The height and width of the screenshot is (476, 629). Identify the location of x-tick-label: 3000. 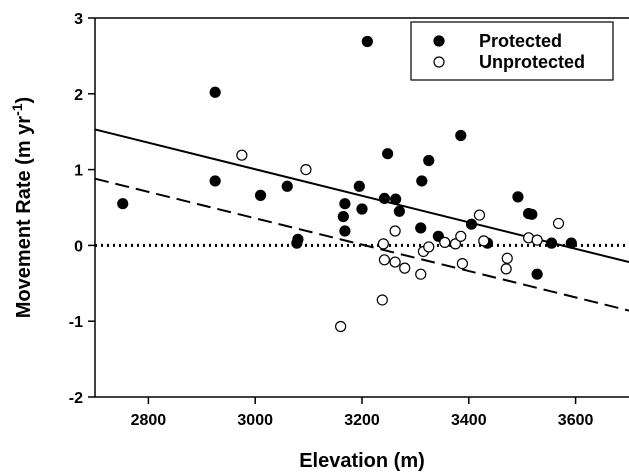
(255, 420).